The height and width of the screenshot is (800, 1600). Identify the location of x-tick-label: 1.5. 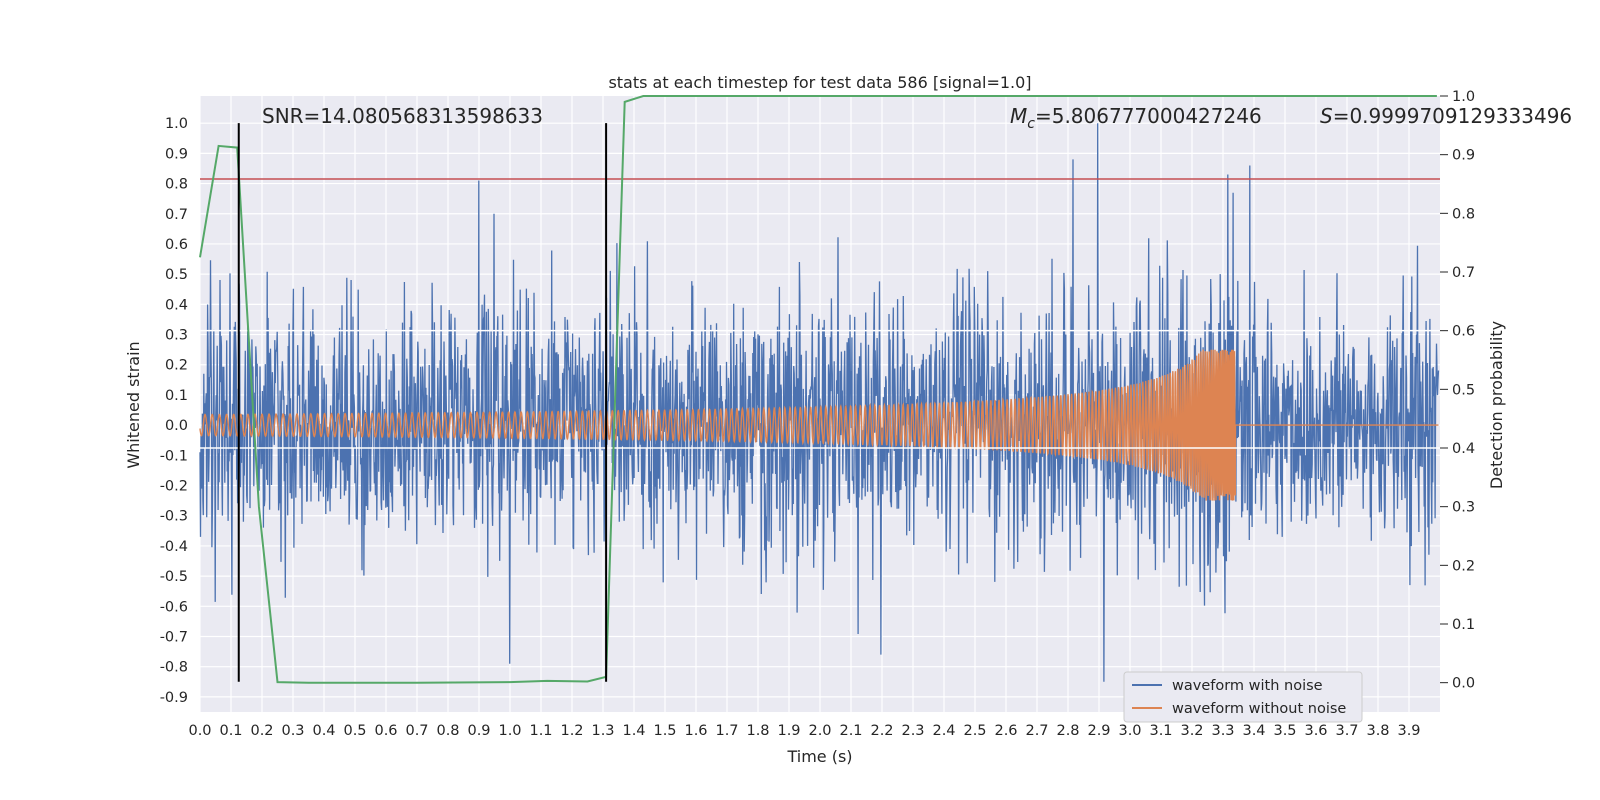
(664, 731).